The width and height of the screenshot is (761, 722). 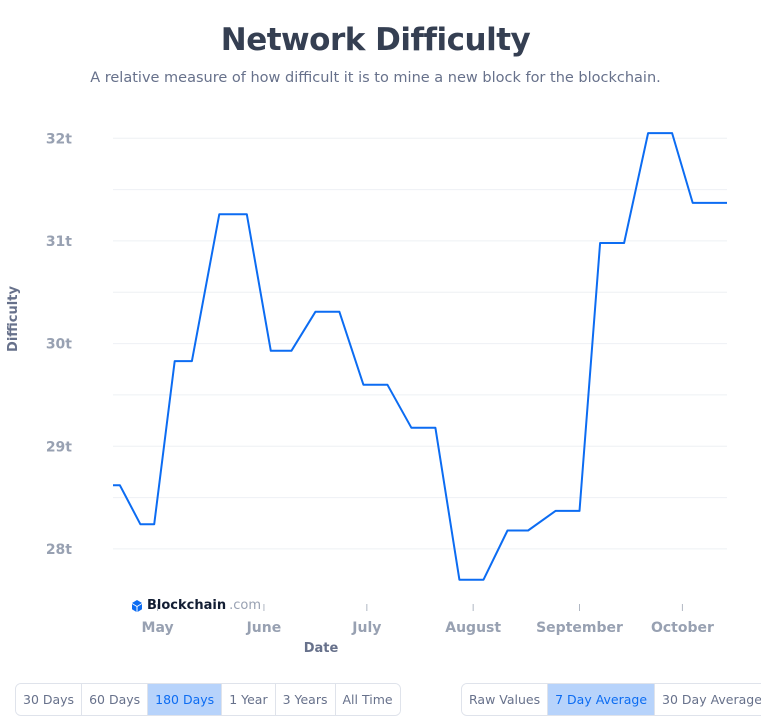 I want to click on watermark-brand: Blockchain, so click(x=187, y=605).